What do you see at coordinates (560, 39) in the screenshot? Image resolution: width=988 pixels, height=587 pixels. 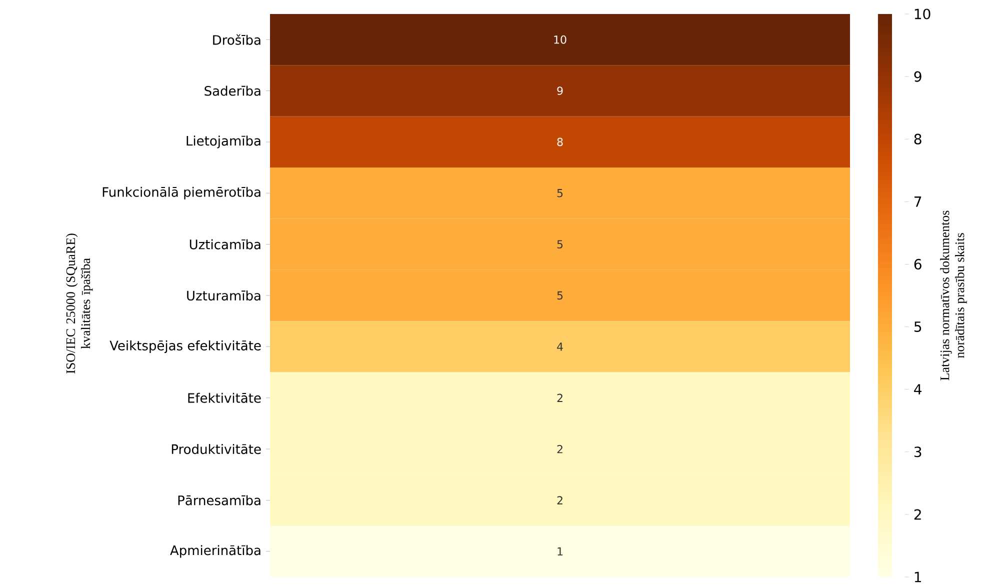 I see `data-label: 10` at bounding box center [560, 39].